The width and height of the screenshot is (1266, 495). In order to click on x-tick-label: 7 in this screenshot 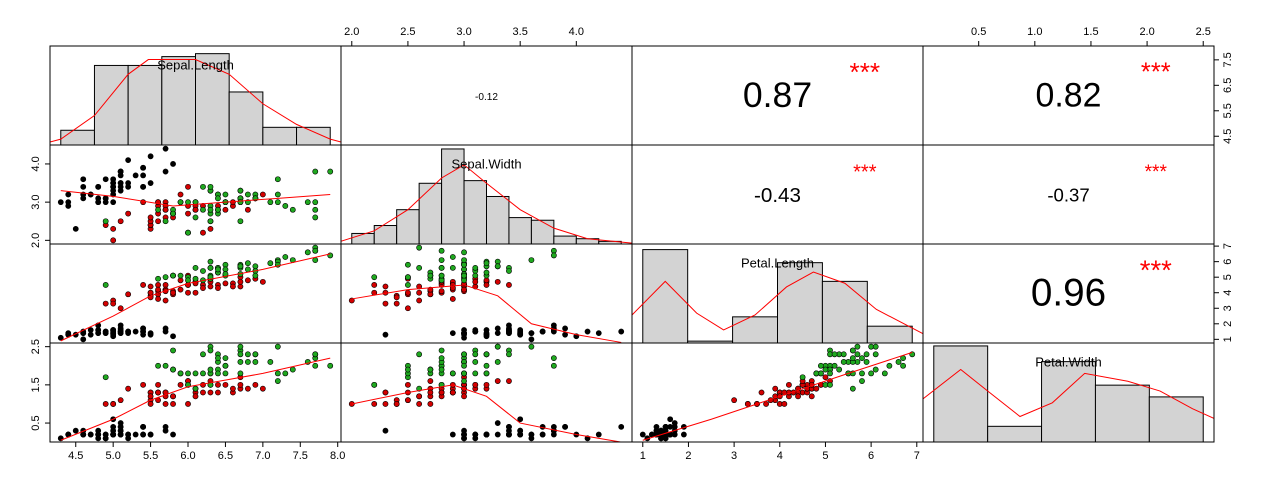, I will do `click(917, 456)`.